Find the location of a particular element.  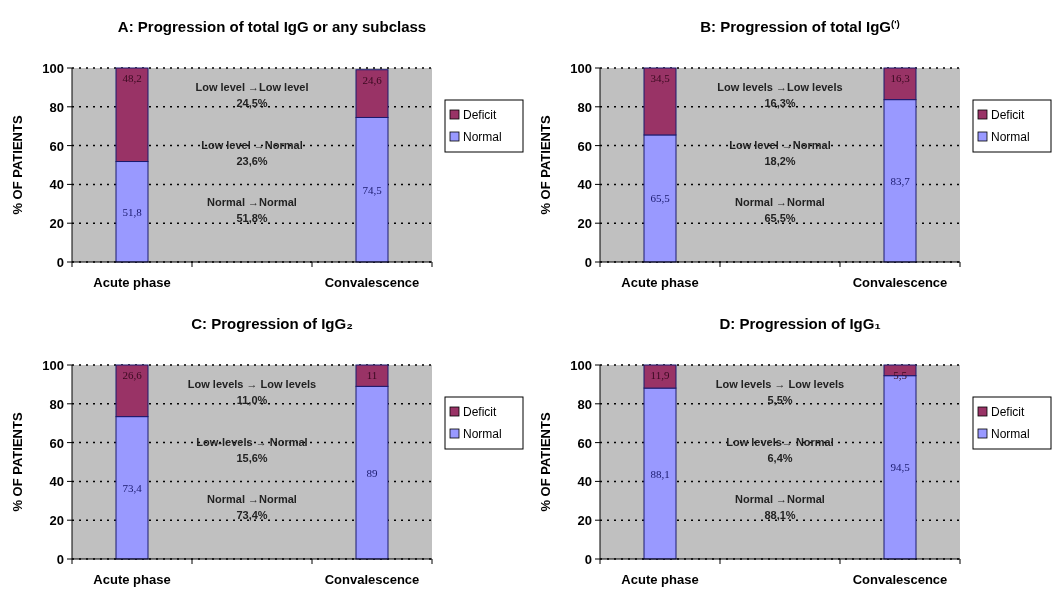

chart-title: A: Progression of total IgG or any subclass is located at coordinates (272, 26).